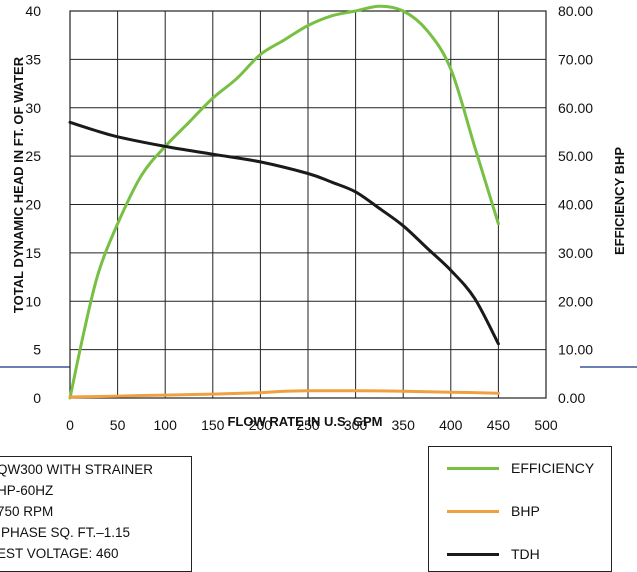  Describe the element at coordinates (33, 59) in the screenshot. I see `left-y-tick-label: 35` at that location.